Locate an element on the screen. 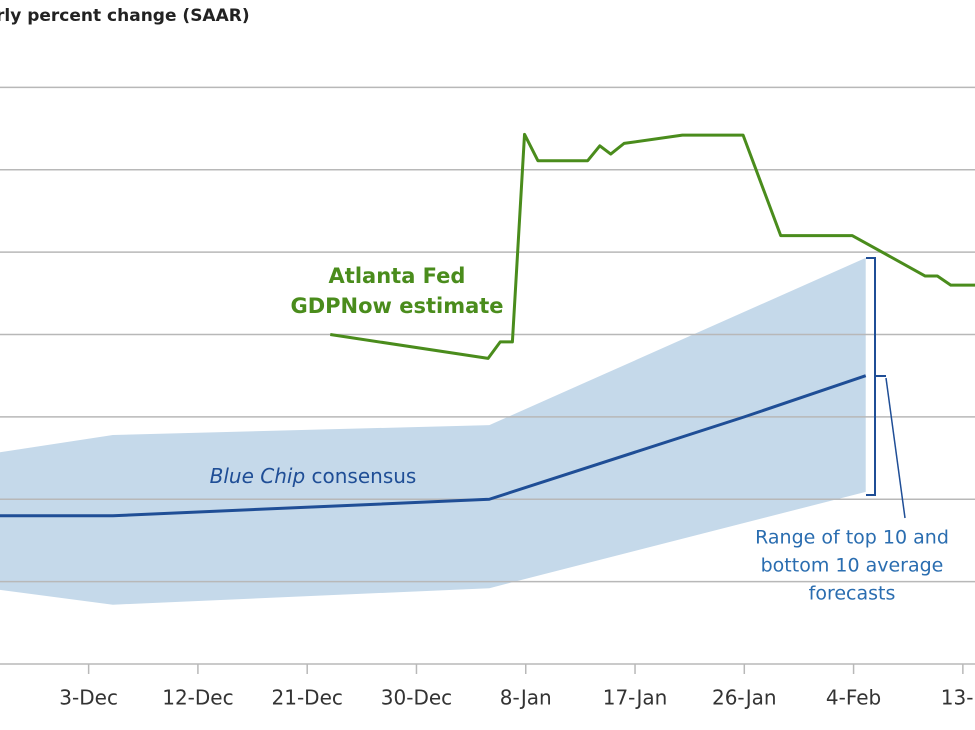 This screenshot has height=730, width=975. x-tick-label: 8-Jan is located at coordinates (526, 698).